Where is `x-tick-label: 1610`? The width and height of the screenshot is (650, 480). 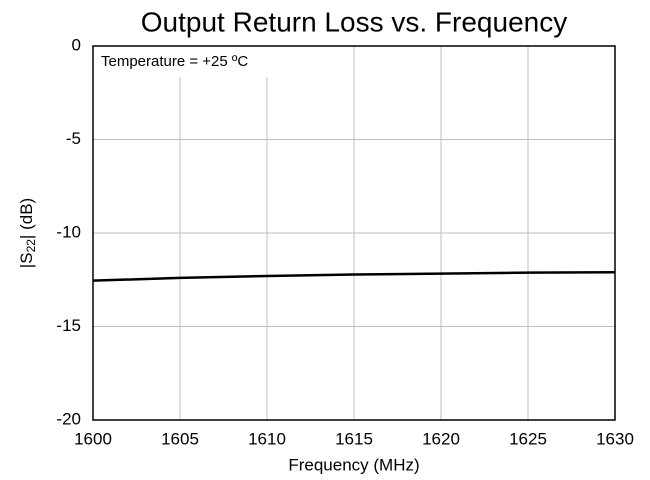 x-tick-label: 1610 is located at coordinates (267, 438).